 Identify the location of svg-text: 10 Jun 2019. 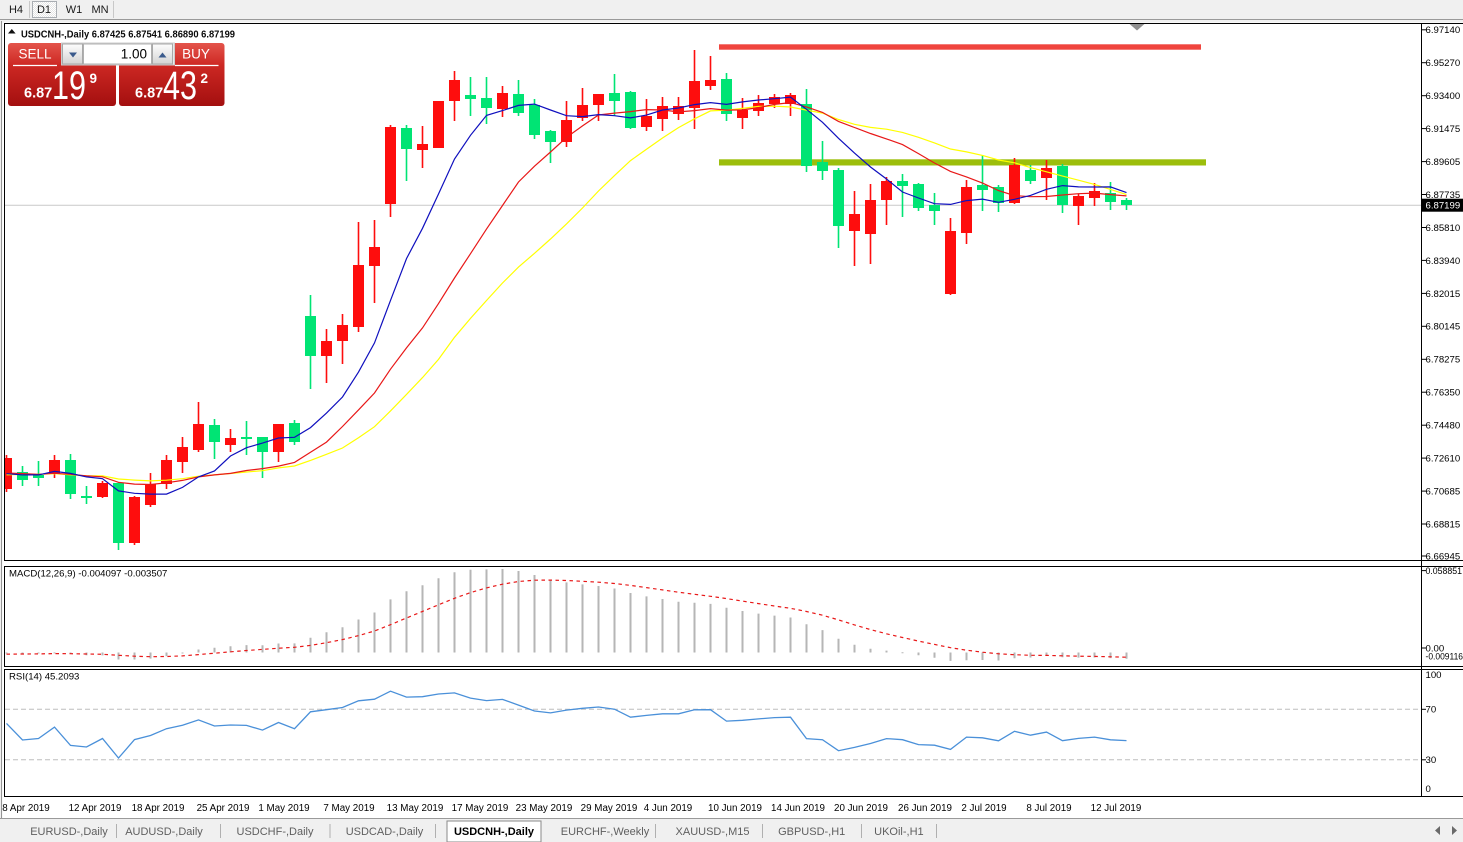
(735, 808).